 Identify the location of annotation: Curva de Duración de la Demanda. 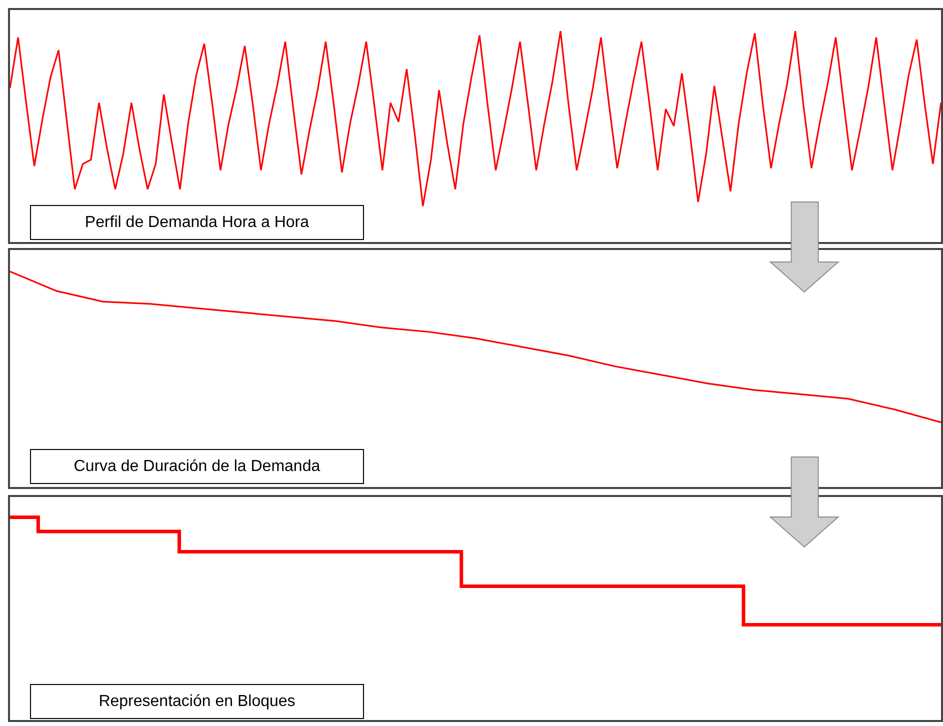
(197, 466).